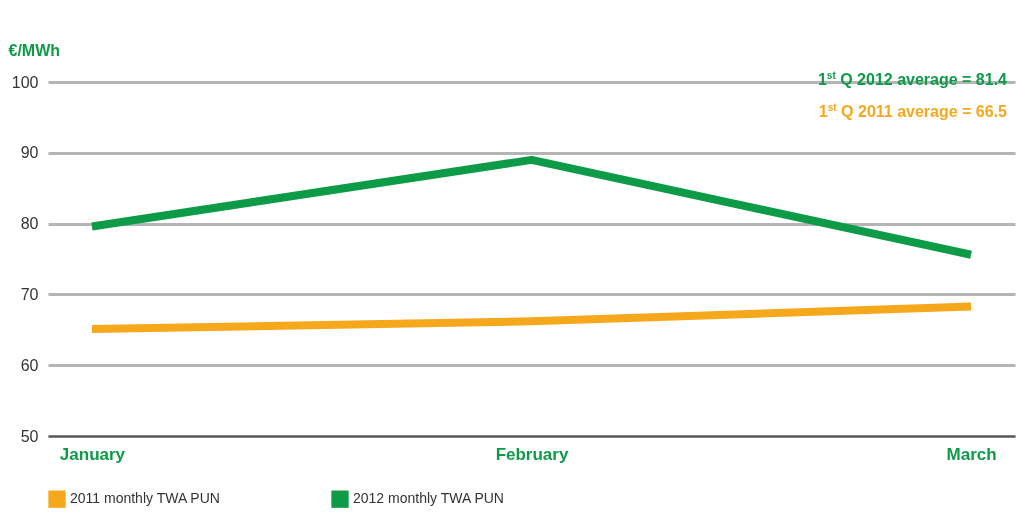  I want to click on x-tick-label: March, so click(971, 454).